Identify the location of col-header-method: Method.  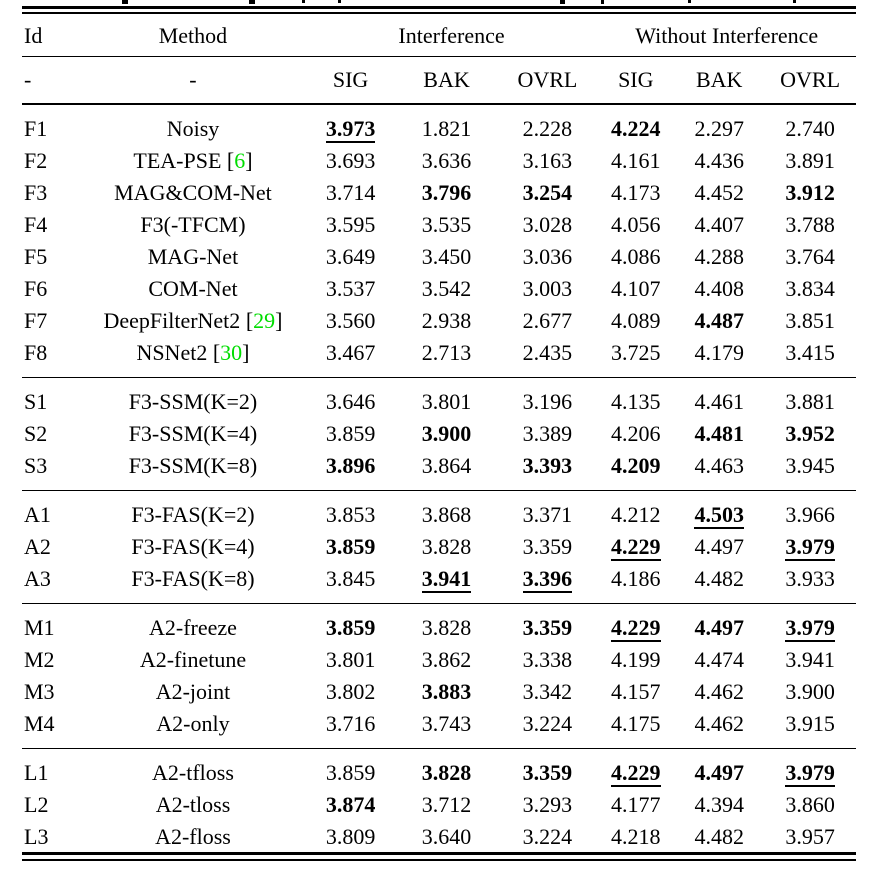
(193, 36).